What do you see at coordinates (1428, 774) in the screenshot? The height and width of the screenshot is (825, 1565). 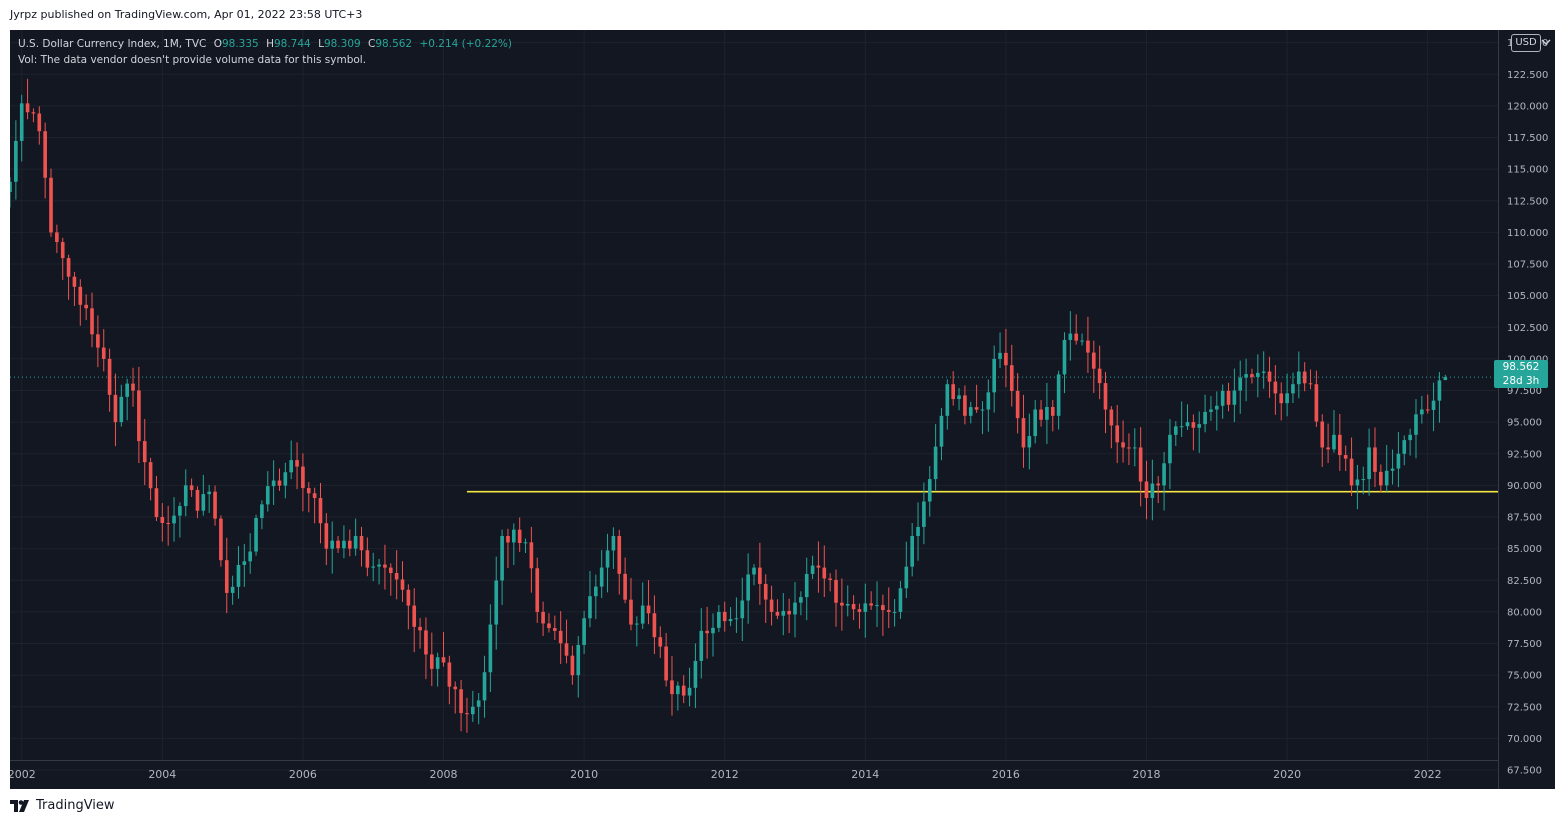 I see `time-tick-label: 2022` at bounding box center [1428, 774].